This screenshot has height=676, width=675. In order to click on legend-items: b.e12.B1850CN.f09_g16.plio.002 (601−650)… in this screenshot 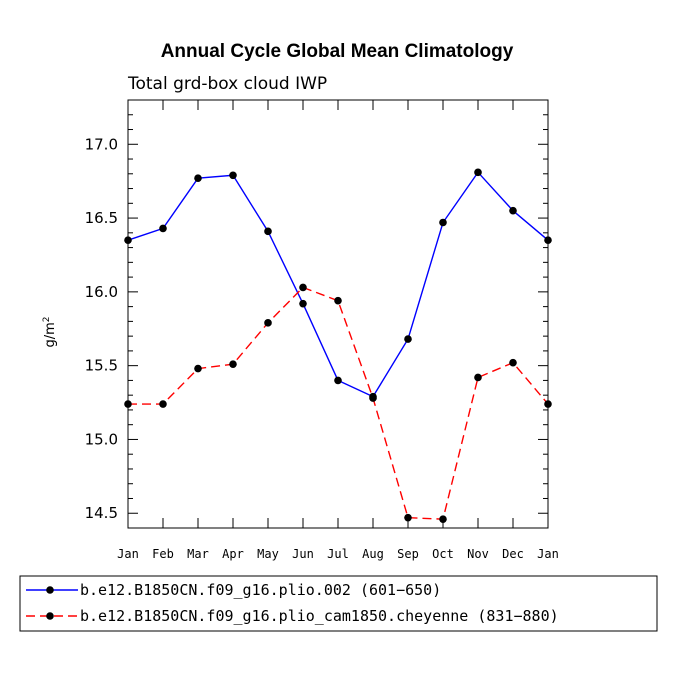, I will do `click(292, 603)`.